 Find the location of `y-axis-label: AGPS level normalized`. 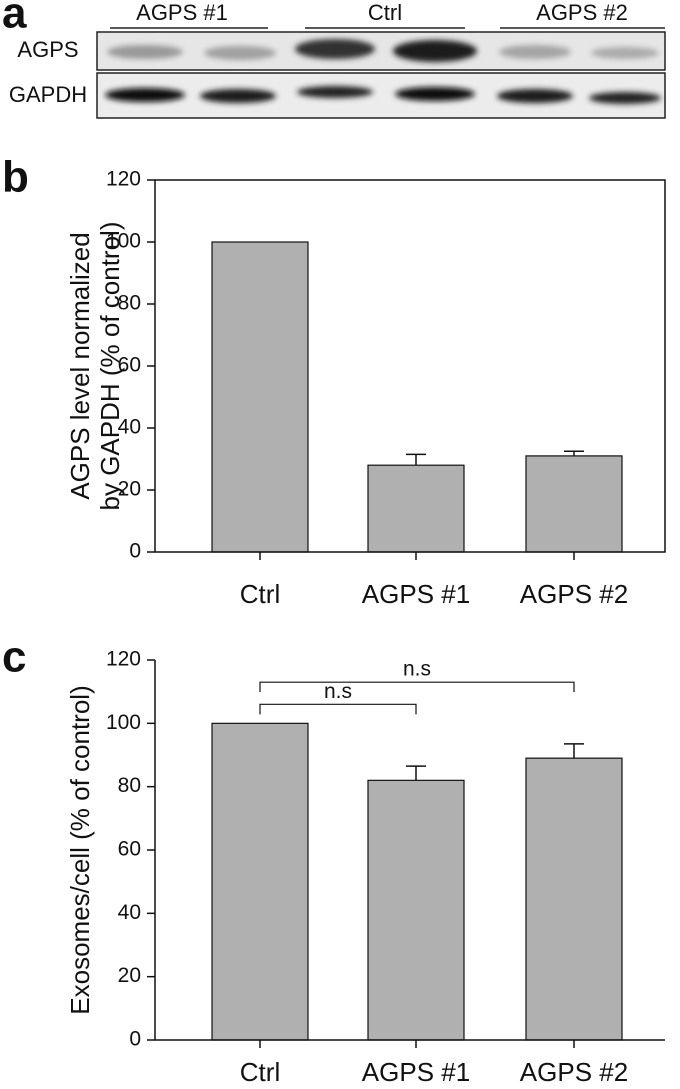

y-axis-label: AGPS level normalized is located at coordinates (80, 365).